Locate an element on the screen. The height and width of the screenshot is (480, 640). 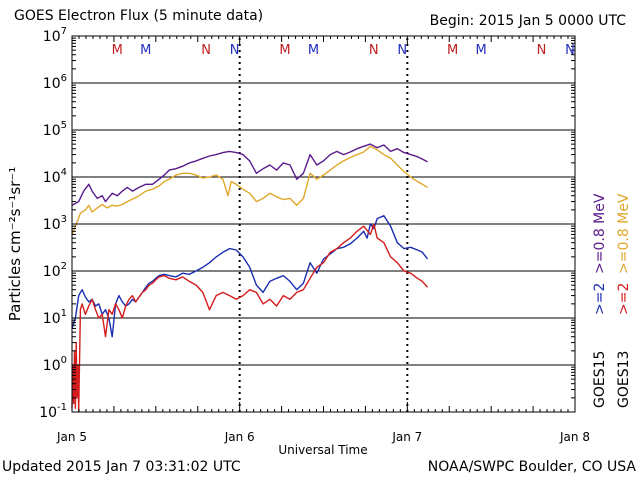
y-tick-label: 10⁵ is located at coordinates (55, 129).